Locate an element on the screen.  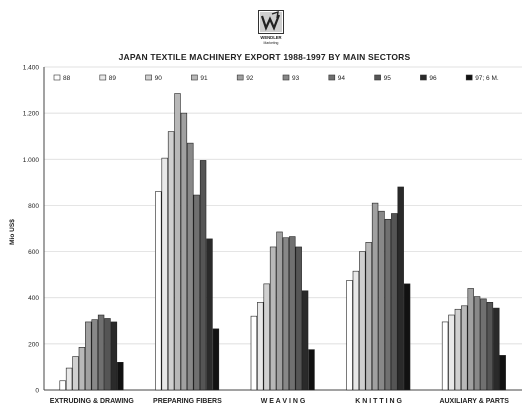
legend-label: 97; 6 M. is located at coordinates (487, 78).